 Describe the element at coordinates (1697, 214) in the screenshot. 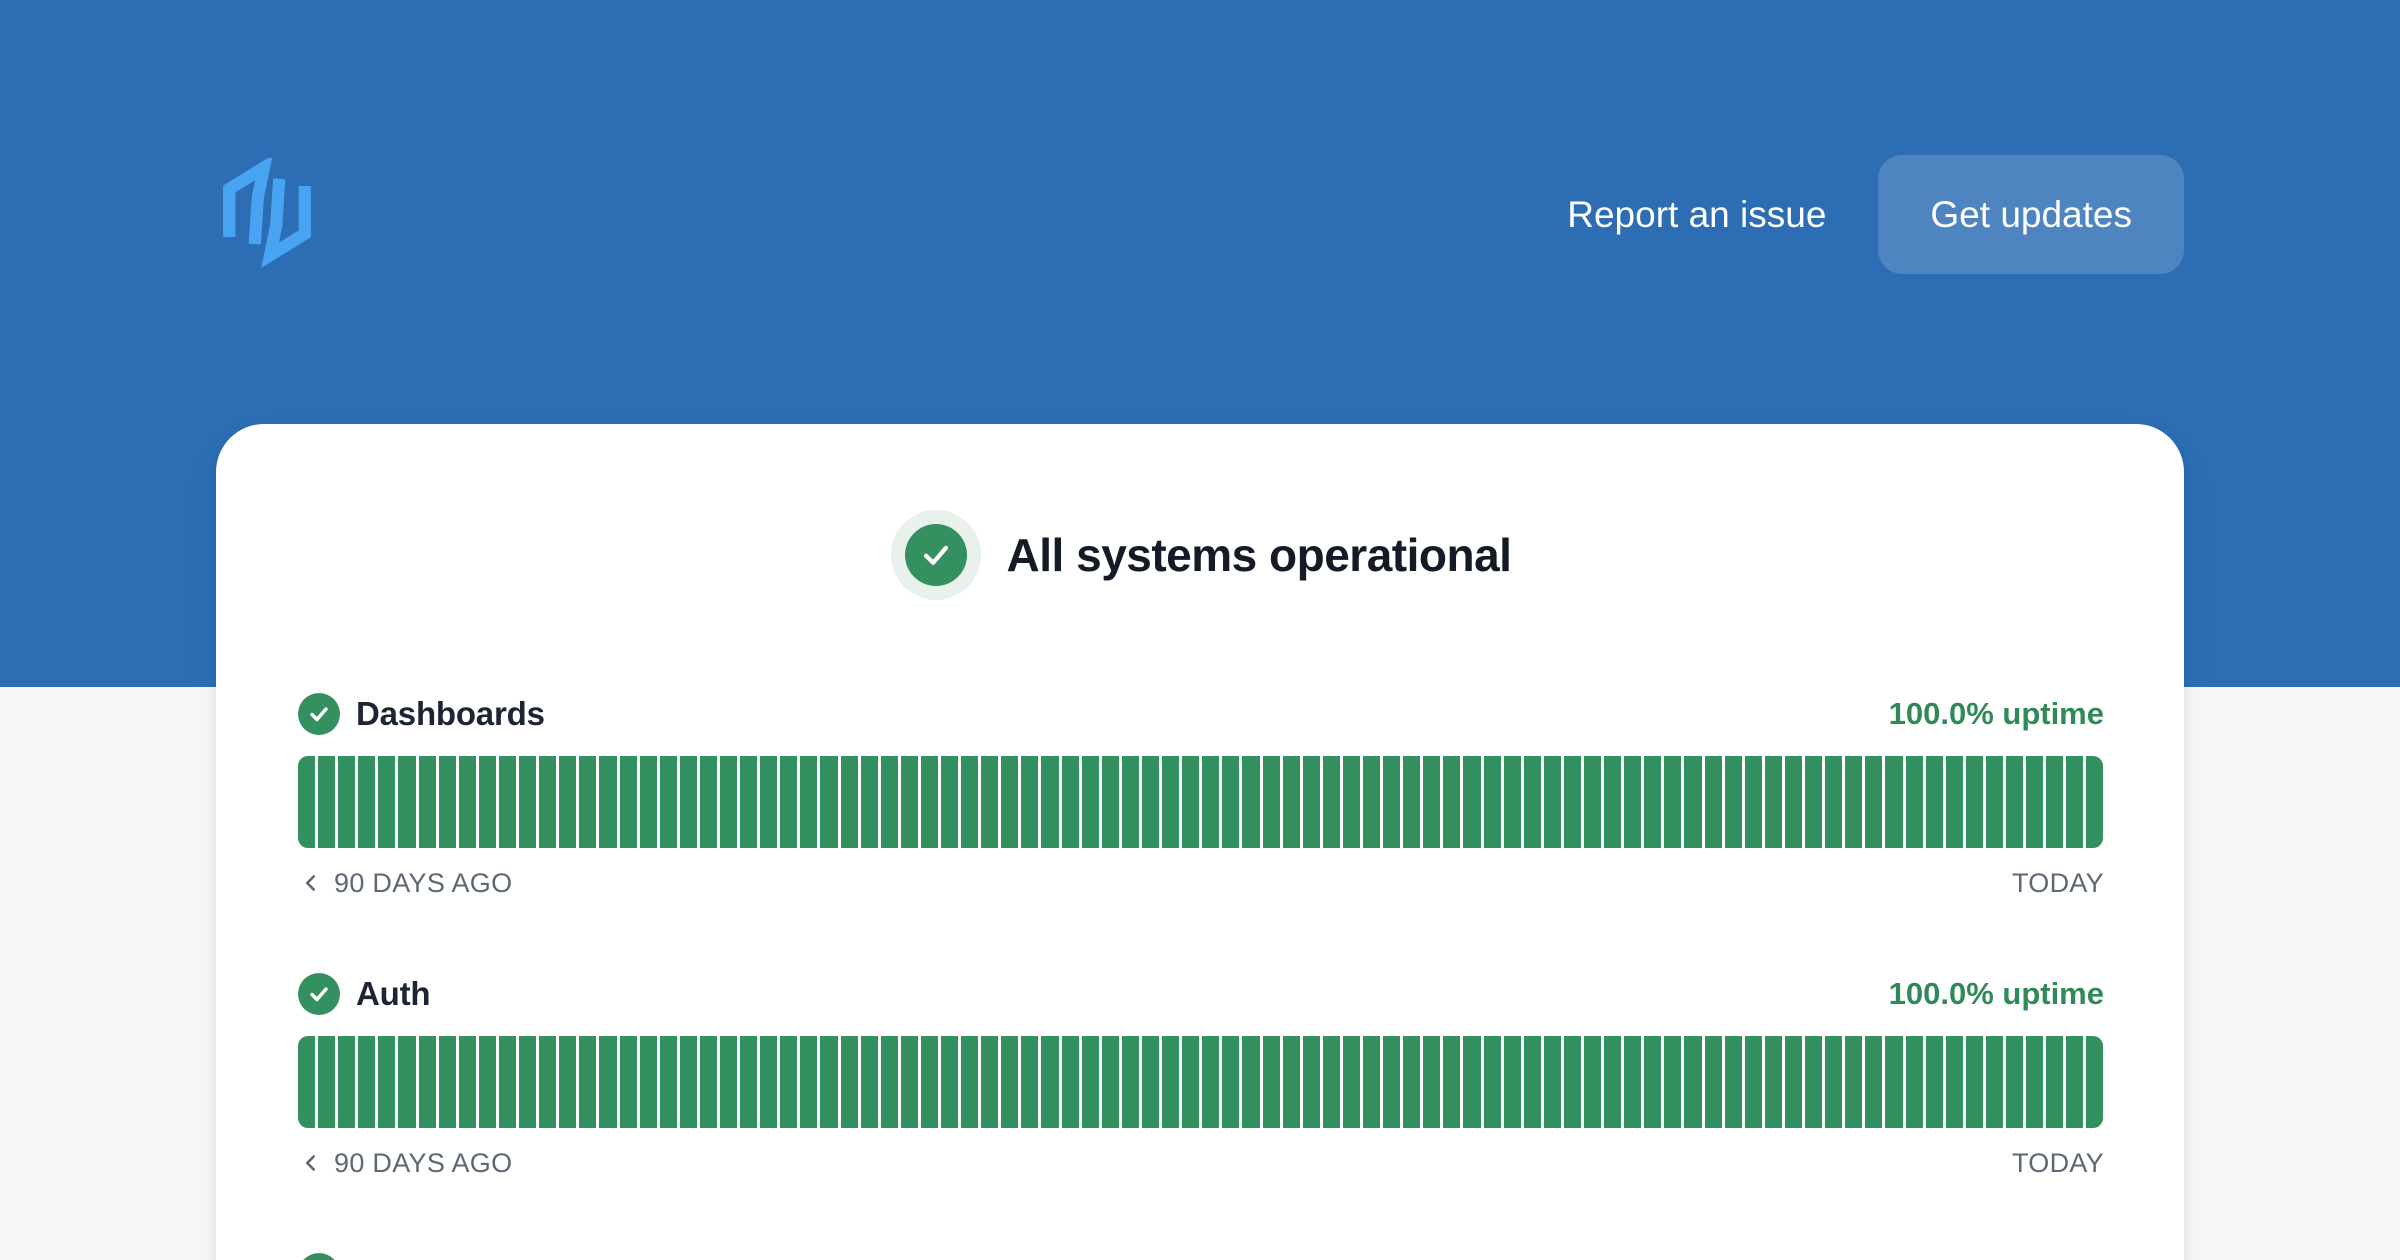

I see `report-issue-link: Report an issue` at that location.